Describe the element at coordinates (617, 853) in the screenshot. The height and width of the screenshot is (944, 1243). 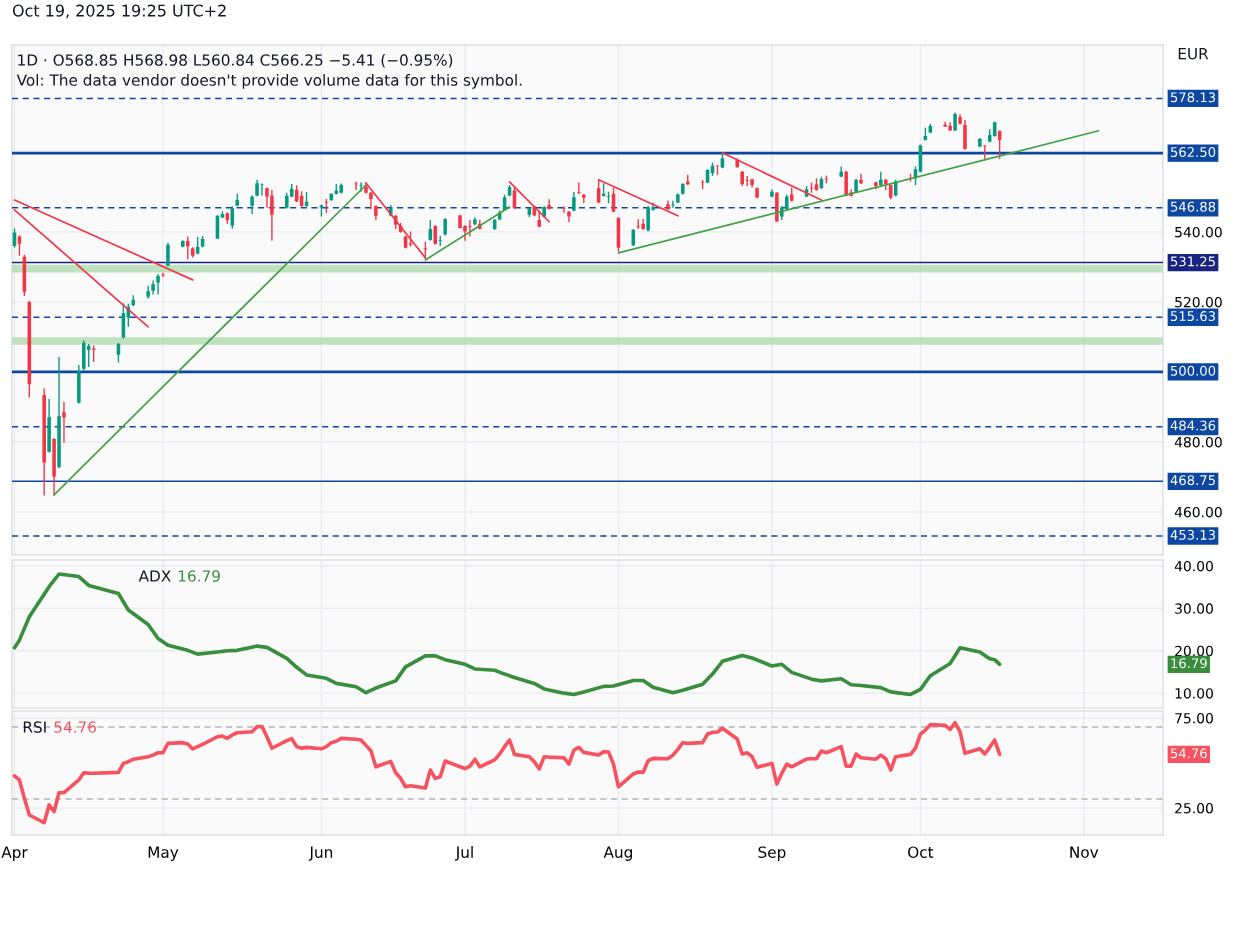
I see `x-tick-label: Aug` at that location.